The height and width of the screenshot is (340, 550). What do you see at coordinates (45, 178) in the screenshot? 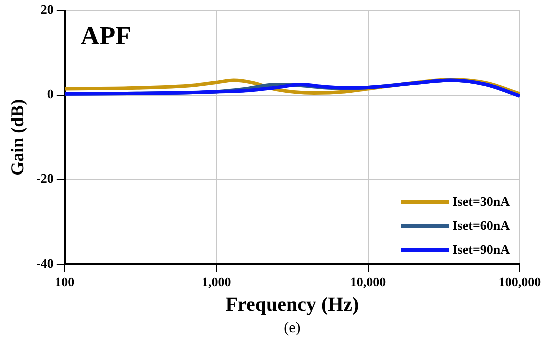
I see `y-tick-label: -20` at bounding box center [45, 178].